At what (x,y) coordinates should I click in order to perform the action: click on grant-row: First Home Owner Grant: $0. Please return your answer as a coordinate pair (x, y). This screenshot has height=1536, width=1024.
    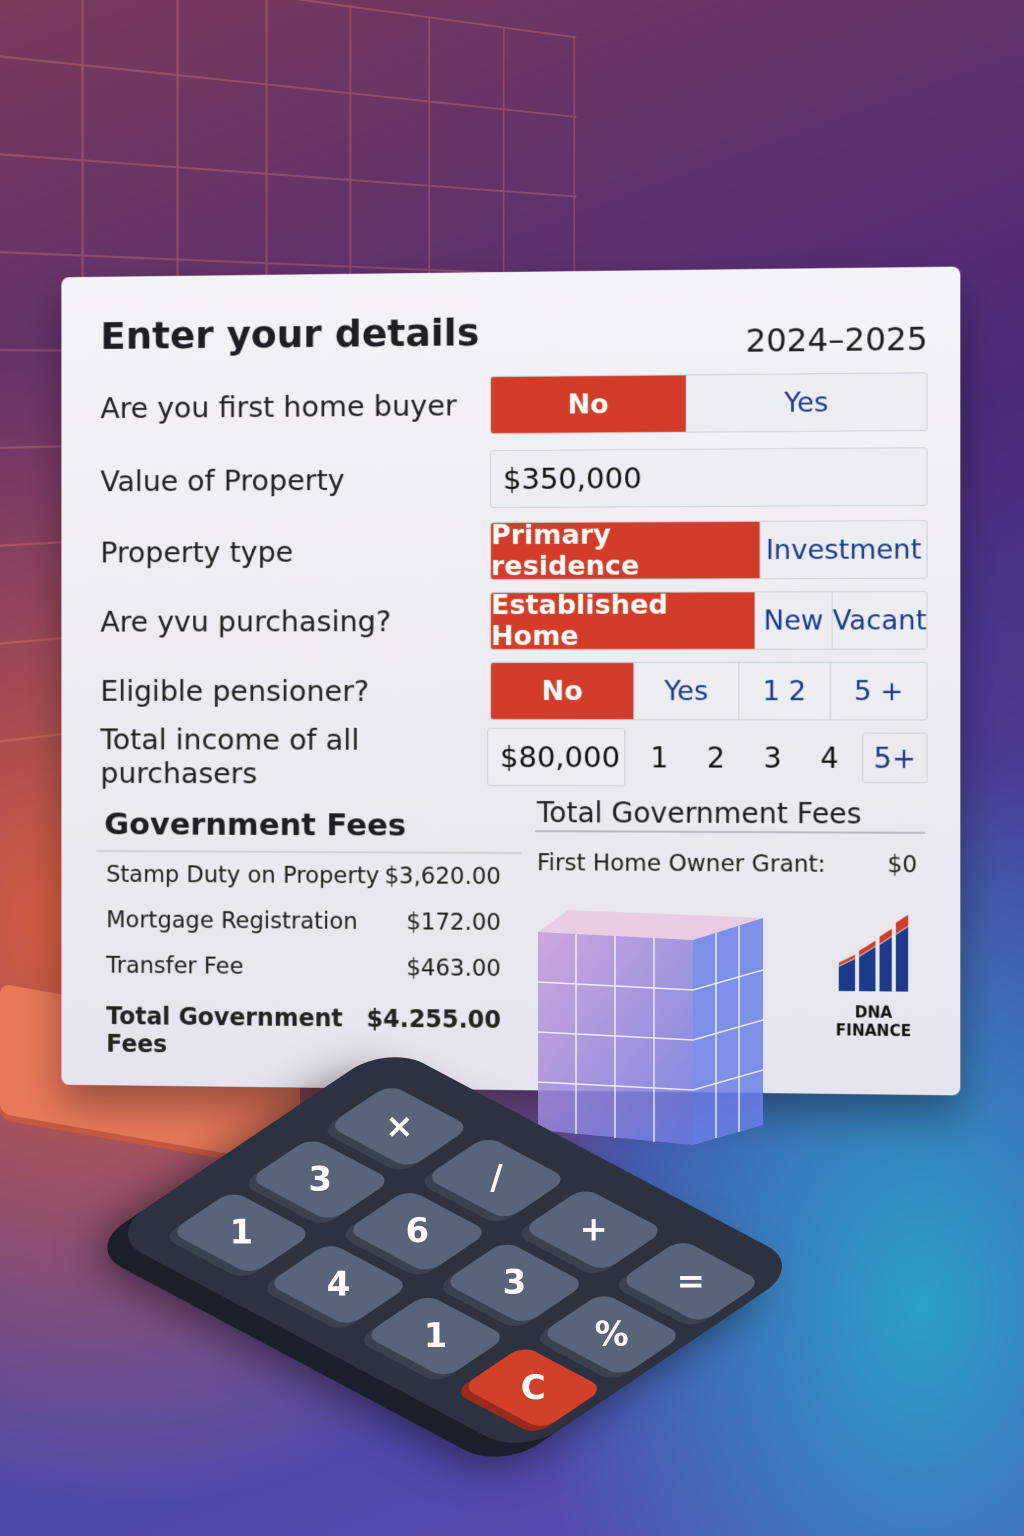
    Looking at the image, I should click on (727, 864).